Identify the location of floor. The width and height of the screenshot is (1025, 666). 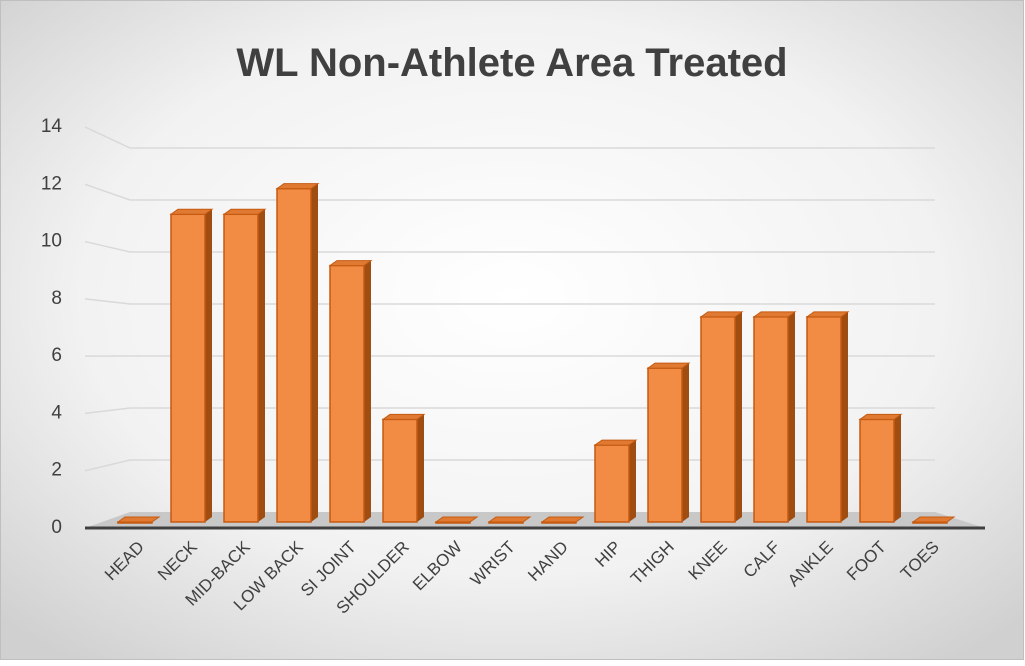
(535, 520).